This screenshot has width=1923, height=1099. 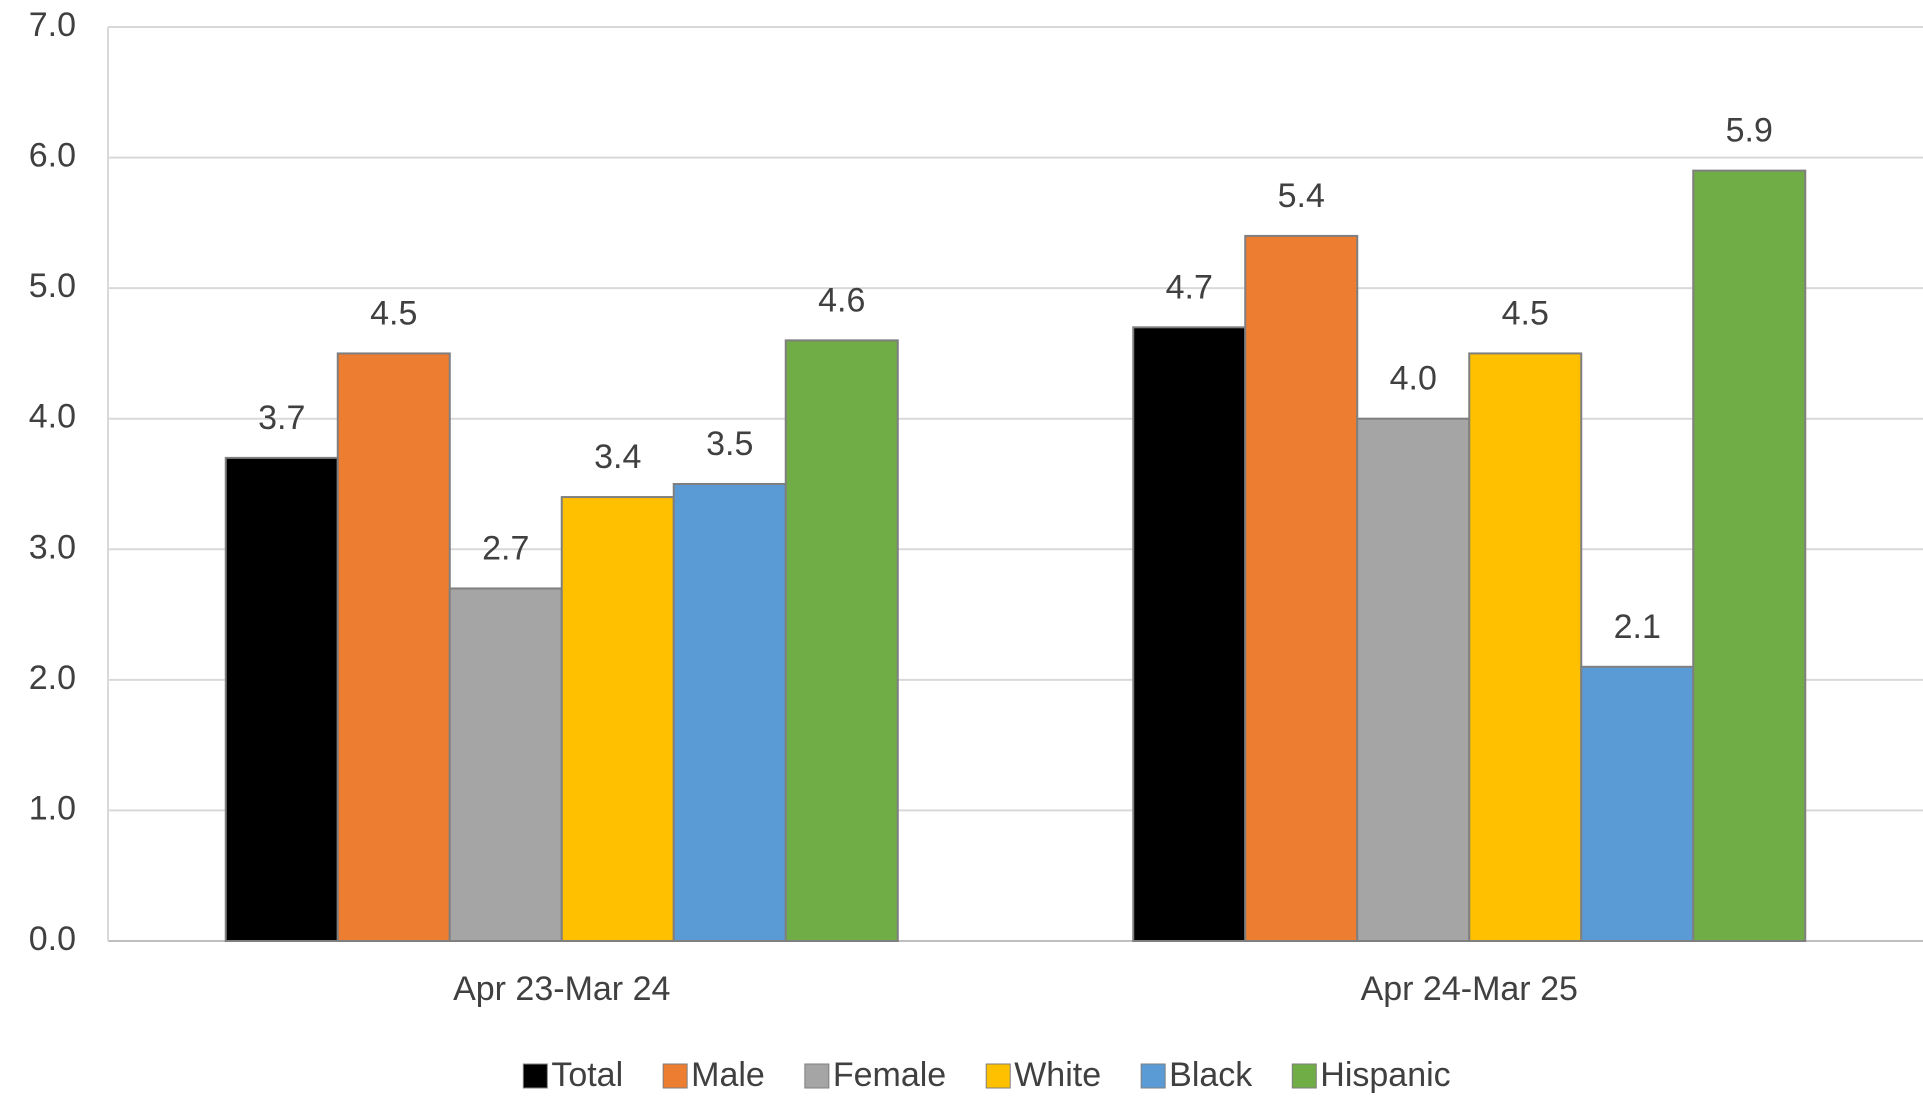 What do you see at coordinates (1189, 287) in the screenshot?
I see `data-label: 4.7` at bounding box center [1189, 287].